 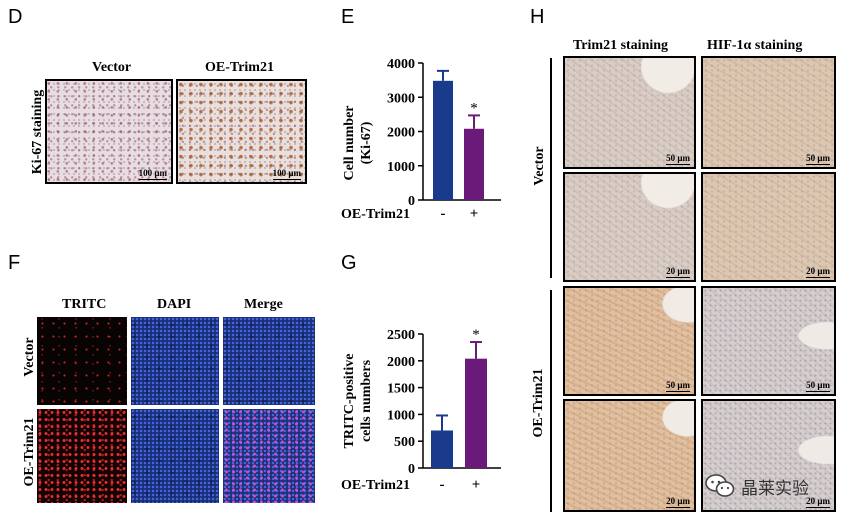 I want to click on chart-e-ytick-label-2: 2000, so click(x=401, y=133).